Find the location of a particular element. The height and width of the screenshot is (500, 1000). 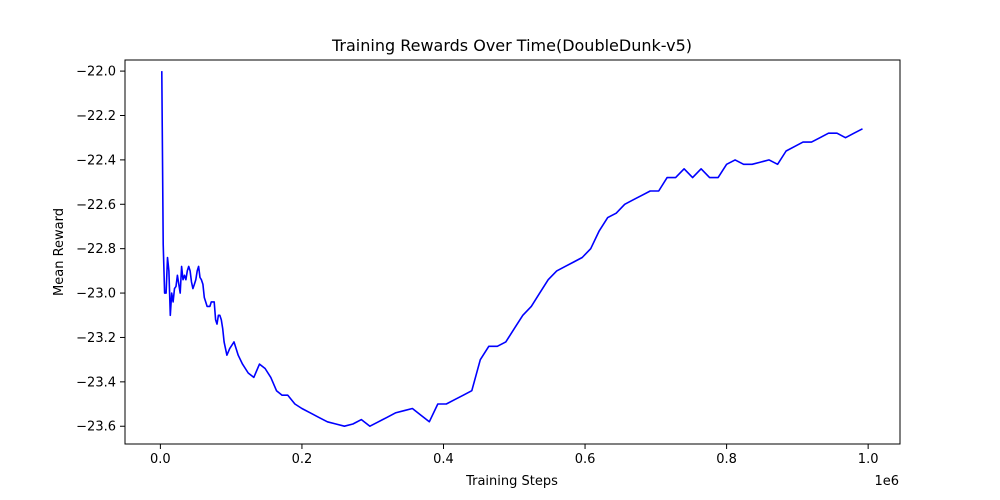

y-tick-label: −22.4 is located at coordinates (96, 160).